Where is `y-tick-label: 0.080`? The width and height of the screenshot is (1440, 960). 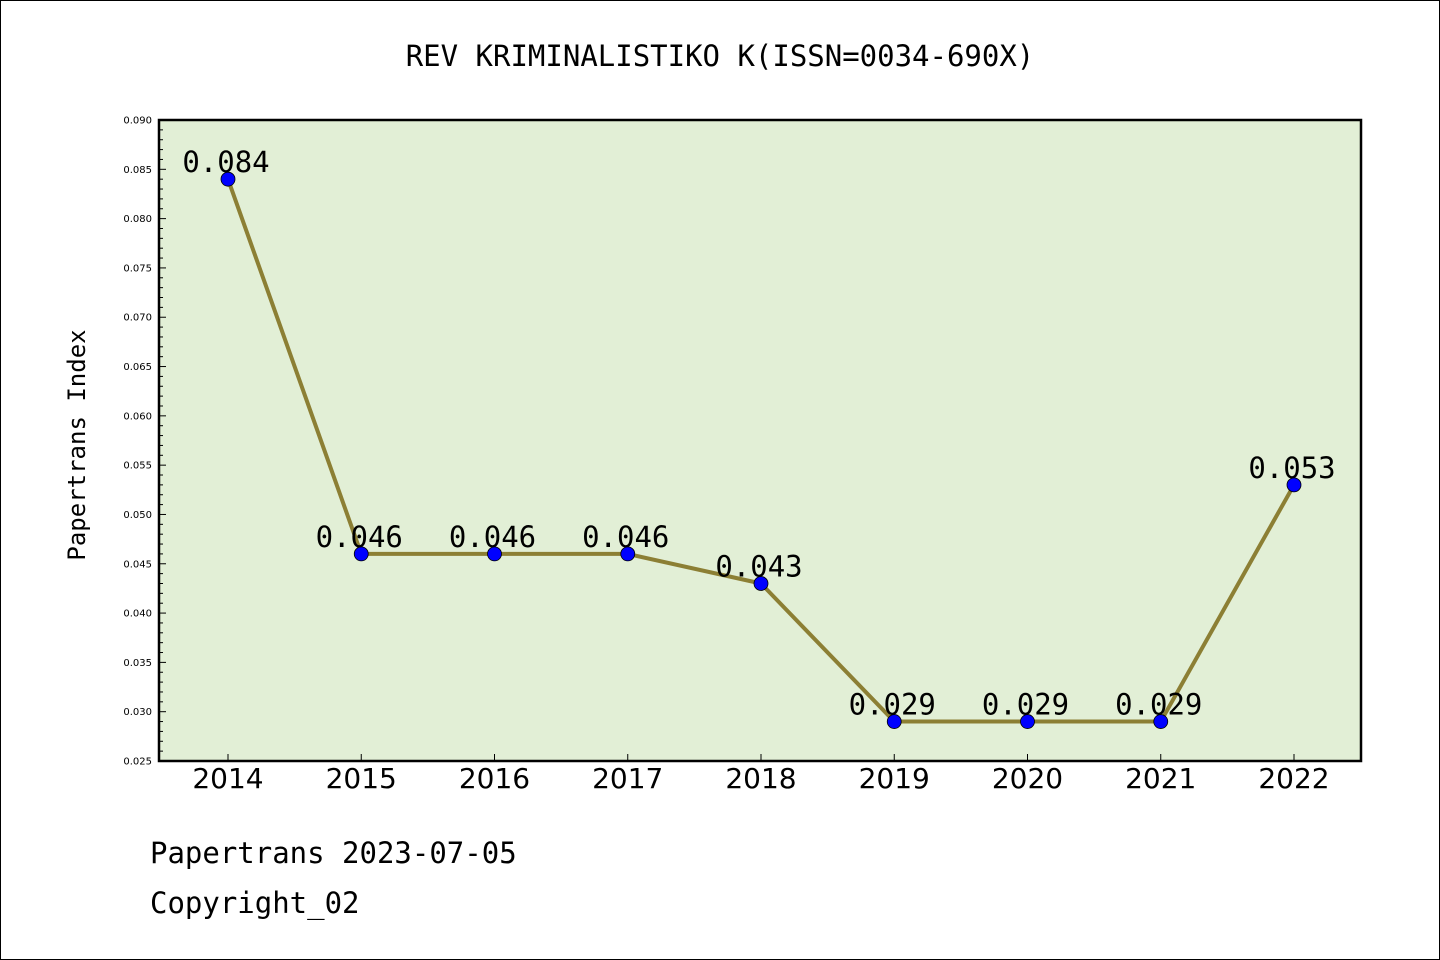 y-tick-label: 0.080 is located at coordinates (137, 219).